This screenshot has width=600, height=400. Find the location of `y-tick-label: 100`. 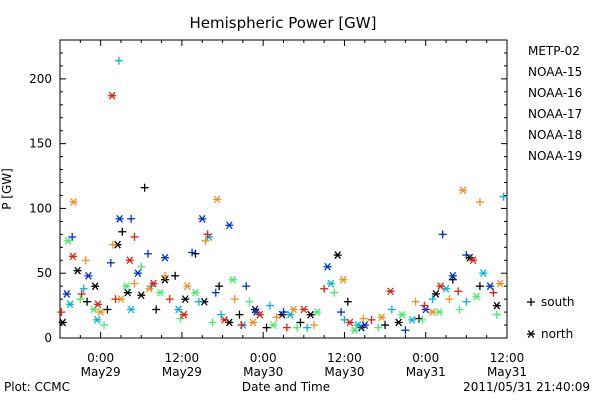

y-tick-label: 100 is located at coordinates (40, 208).